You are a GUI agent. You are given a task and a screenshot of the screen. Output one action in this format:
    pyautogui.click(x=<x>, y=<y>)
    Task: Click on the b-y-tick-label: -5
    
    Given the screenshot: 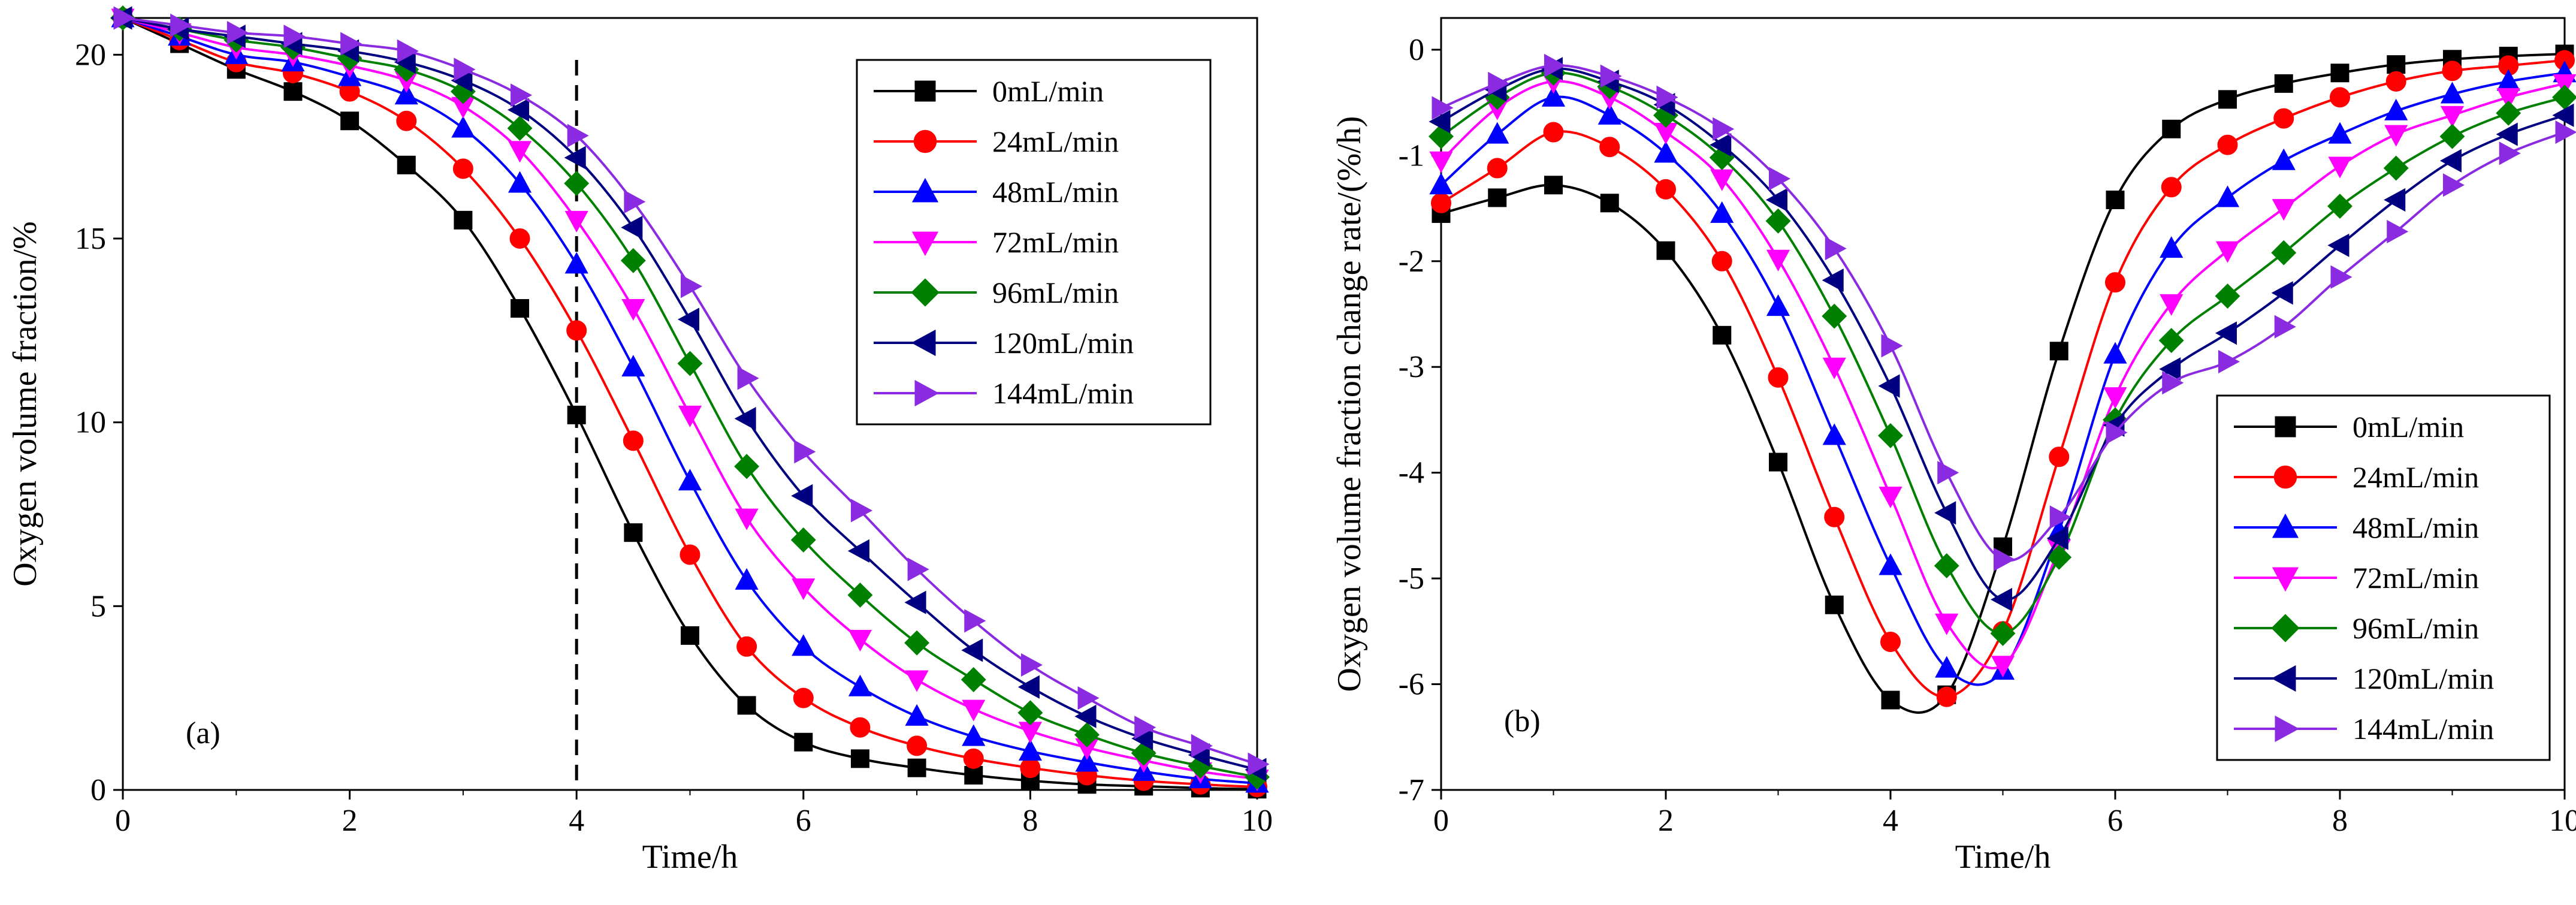 What is the action you would take?
    pyautogui.click(x=1412, y=579)
    